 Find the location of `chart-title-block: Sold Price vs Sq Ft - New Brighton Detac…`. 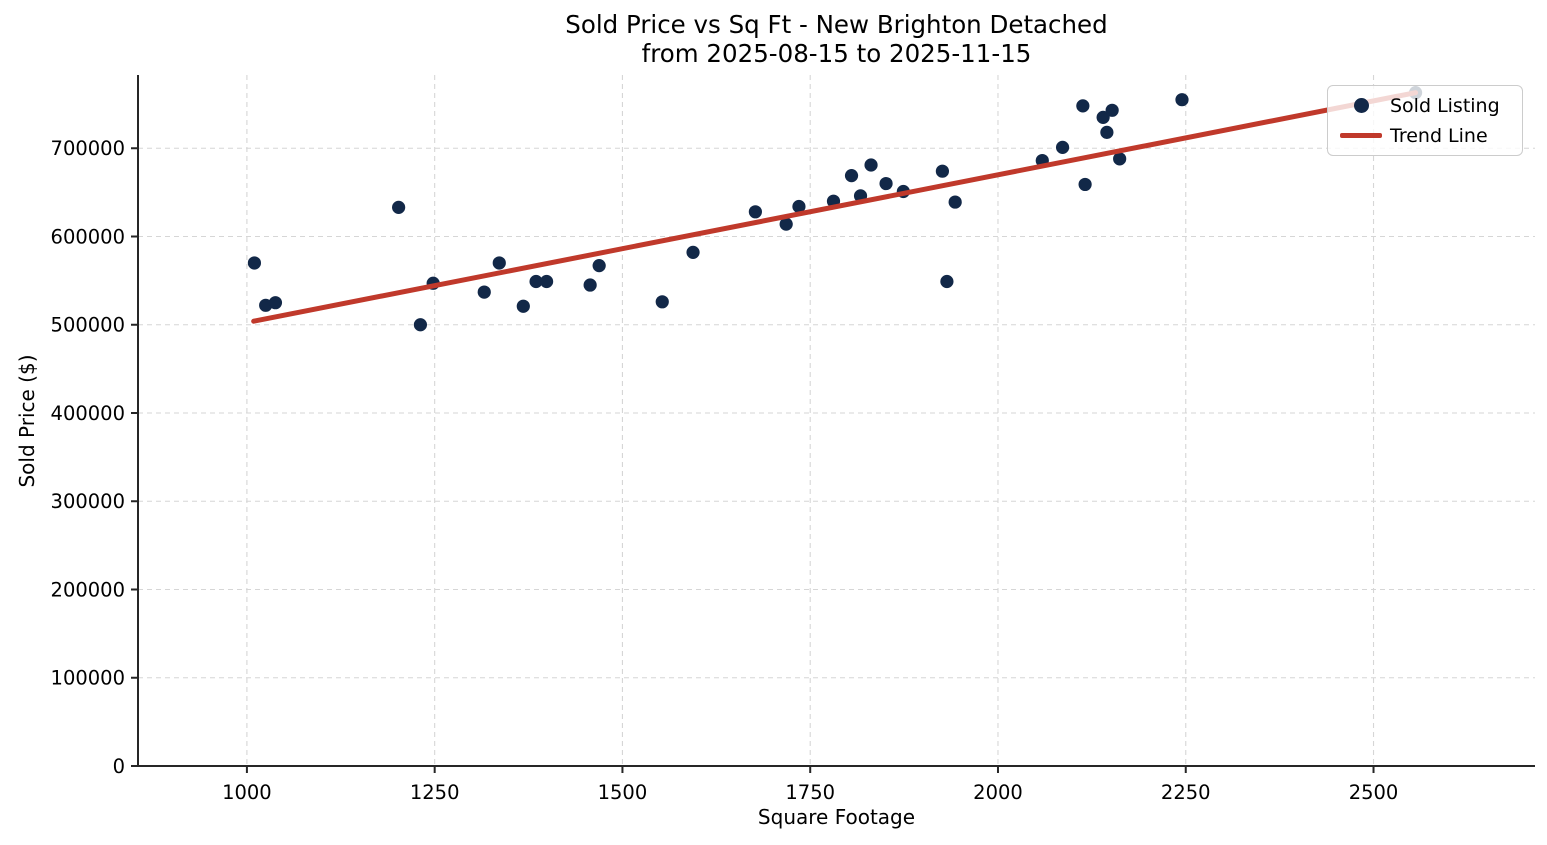

chart-title-block: Sold Price vs Sq Ft - New Brighton Detac… is located at coordinates (836, 39).